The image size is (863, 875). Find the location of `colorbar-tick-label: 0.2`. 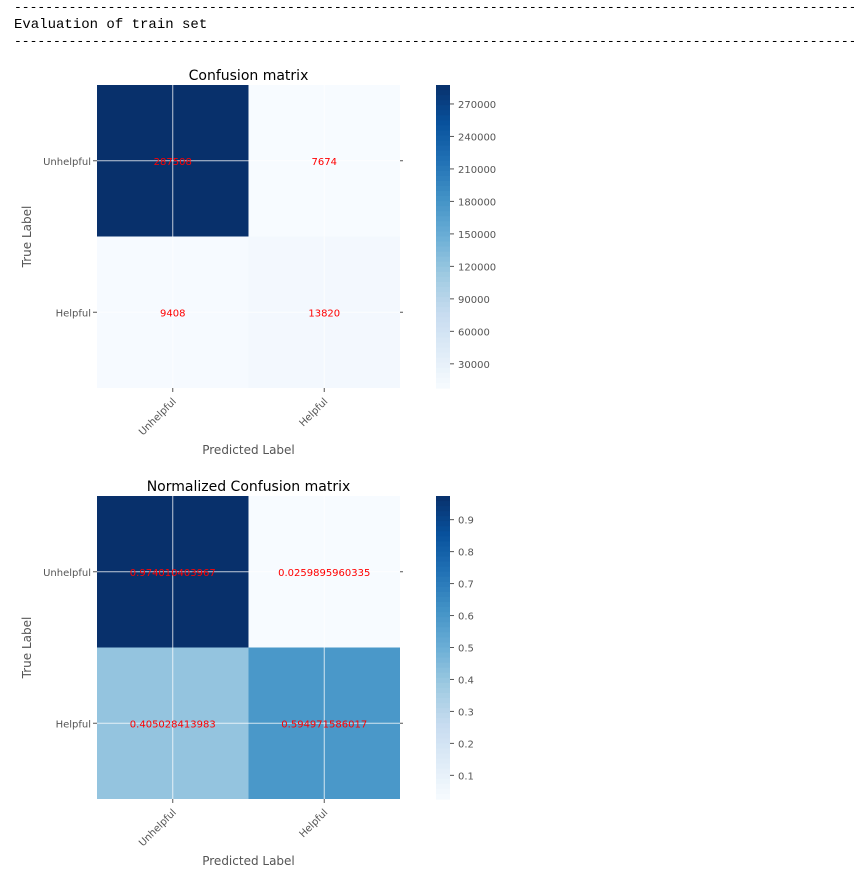

colorbar-tick-label: 0.2 is located at coordinates (466, 744).